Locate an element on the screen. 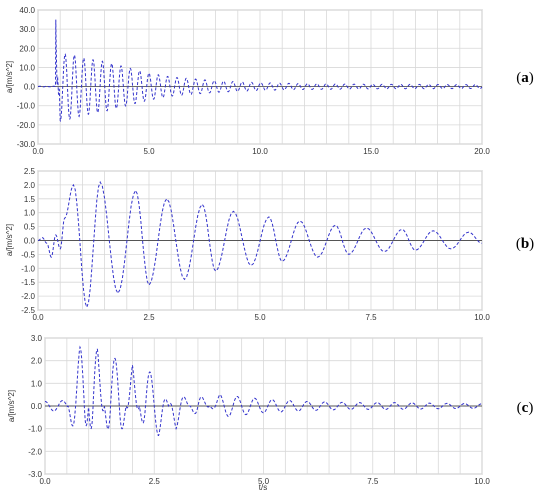 The image size is (550, 496). panel-c-label: (c) is located at coordinates (525, 408).